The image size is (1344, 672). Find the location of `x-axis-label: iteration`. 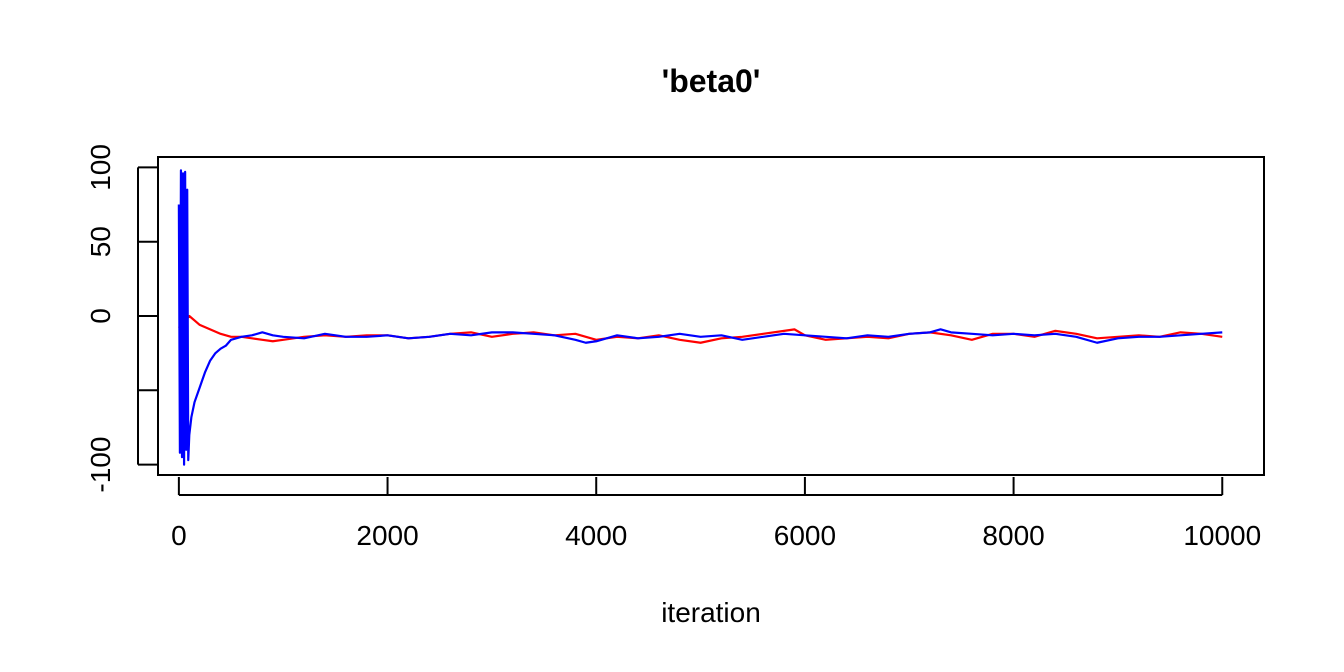

x-axis-label: iteration is located at coordinates (711, 612).